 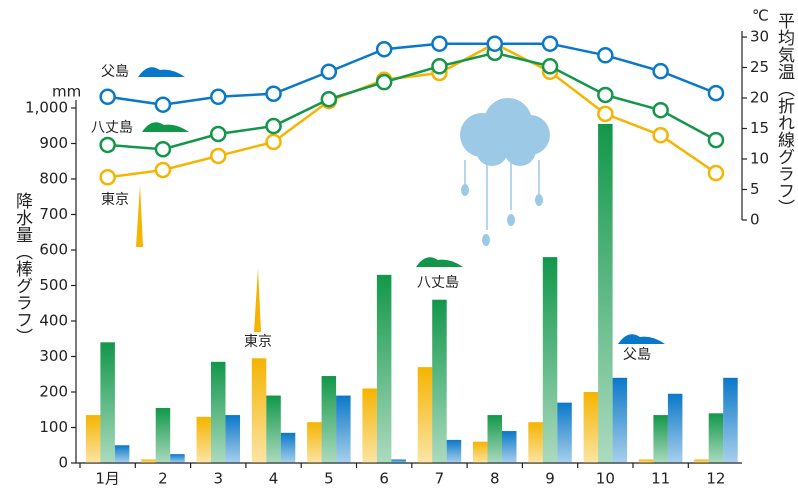 What do you see at coordinates (53, 392) in the screenshot?
I see `y-tick-label: 200` at bounding box center [53, 392].